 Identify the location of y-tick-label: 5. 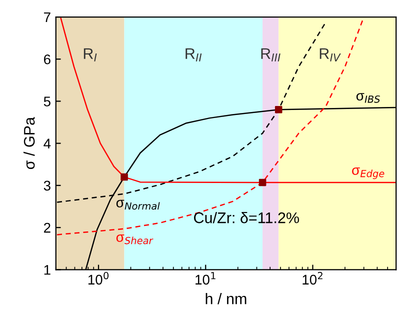
(47, 101).